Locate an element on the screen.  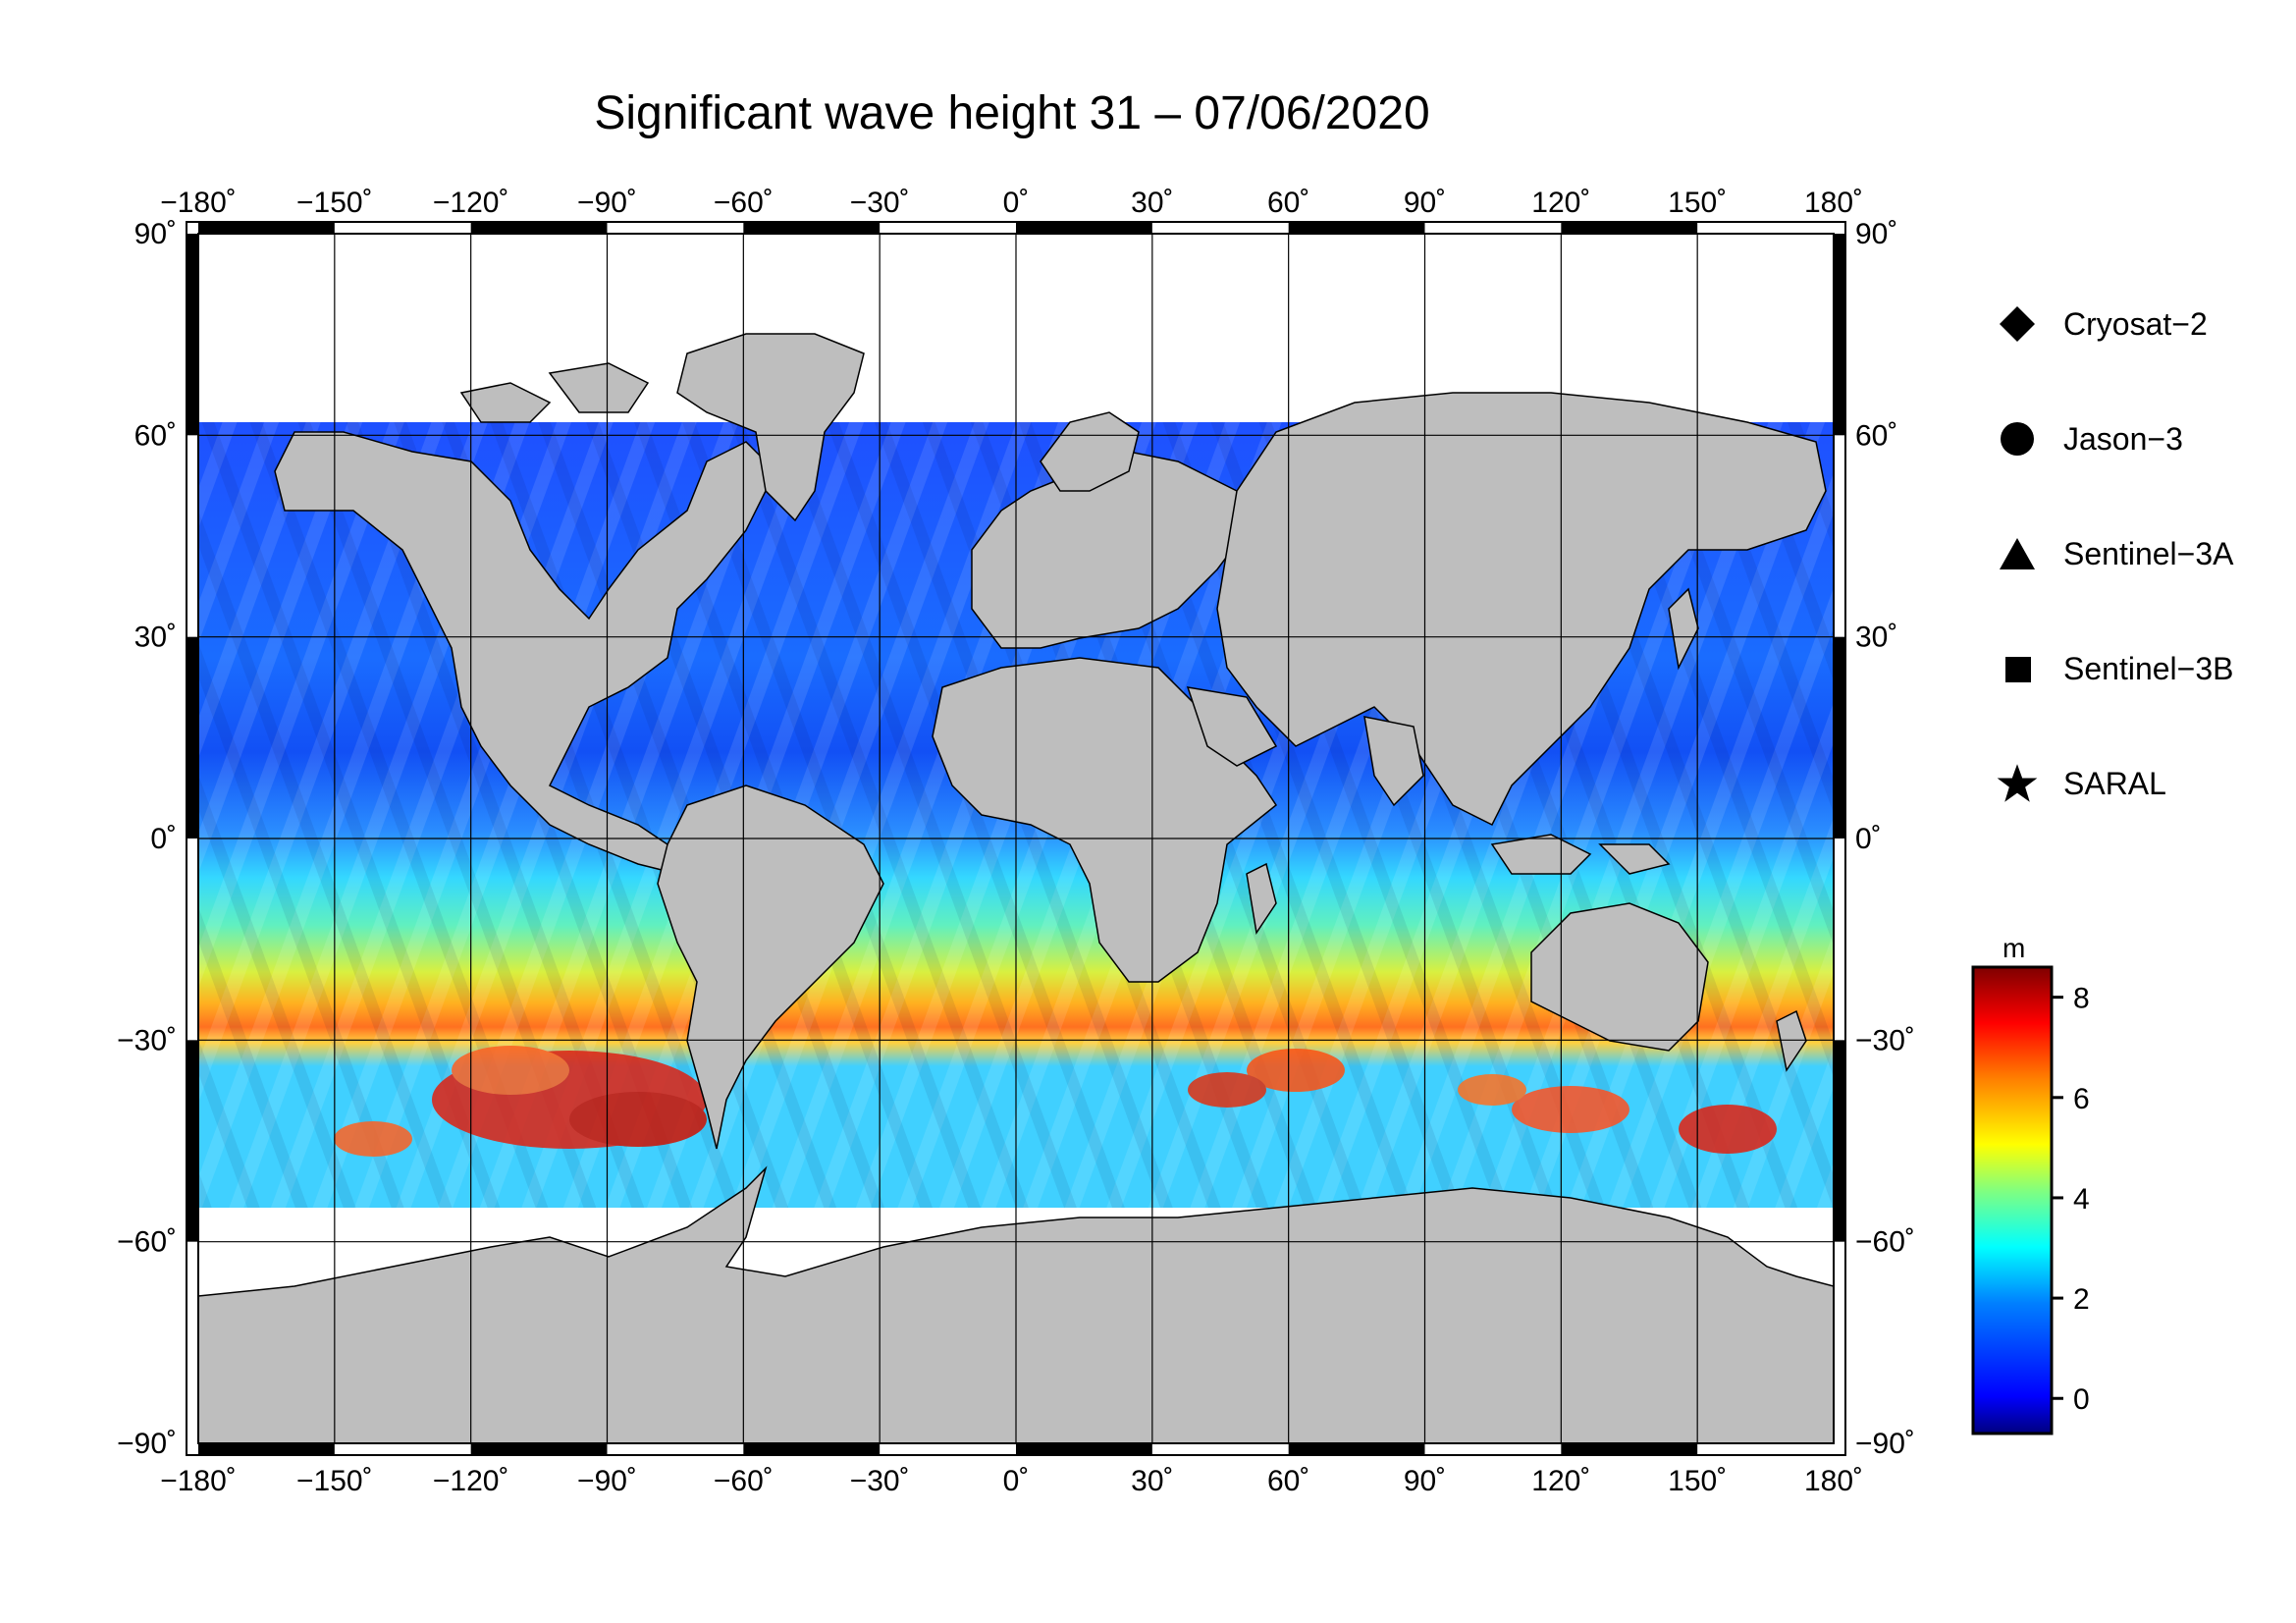
colorbar-tick-label: 0 is located at coordinates (2081, 1400).